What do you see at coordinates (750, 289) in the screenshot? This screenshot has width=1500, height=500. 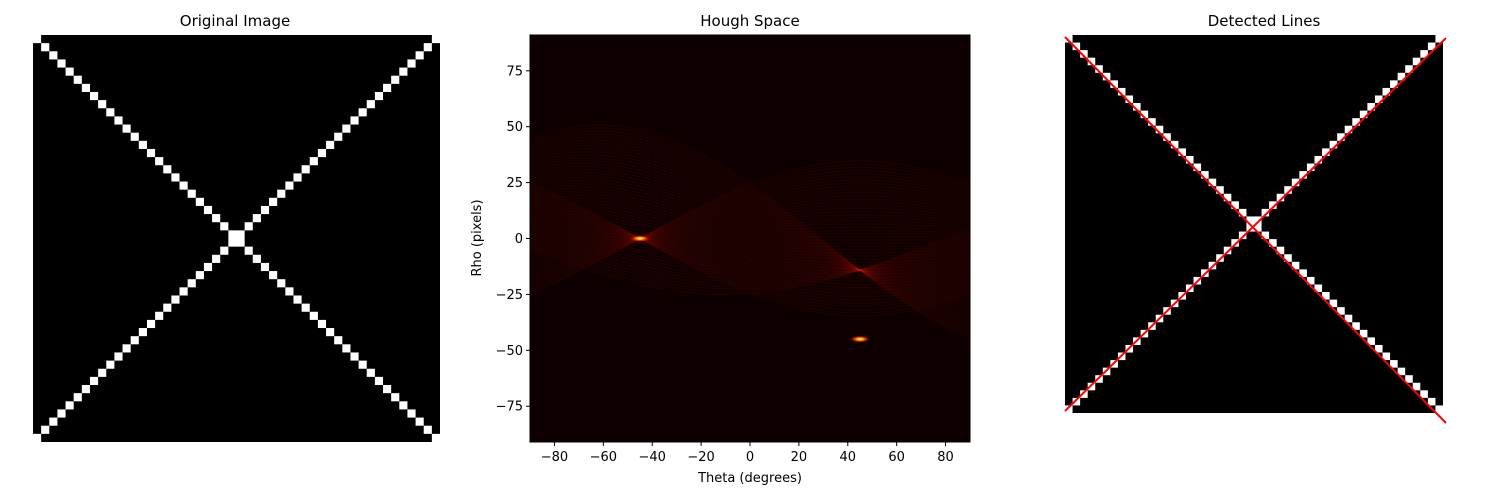 I see `hough-peaks` at bounding box center [750, 289].